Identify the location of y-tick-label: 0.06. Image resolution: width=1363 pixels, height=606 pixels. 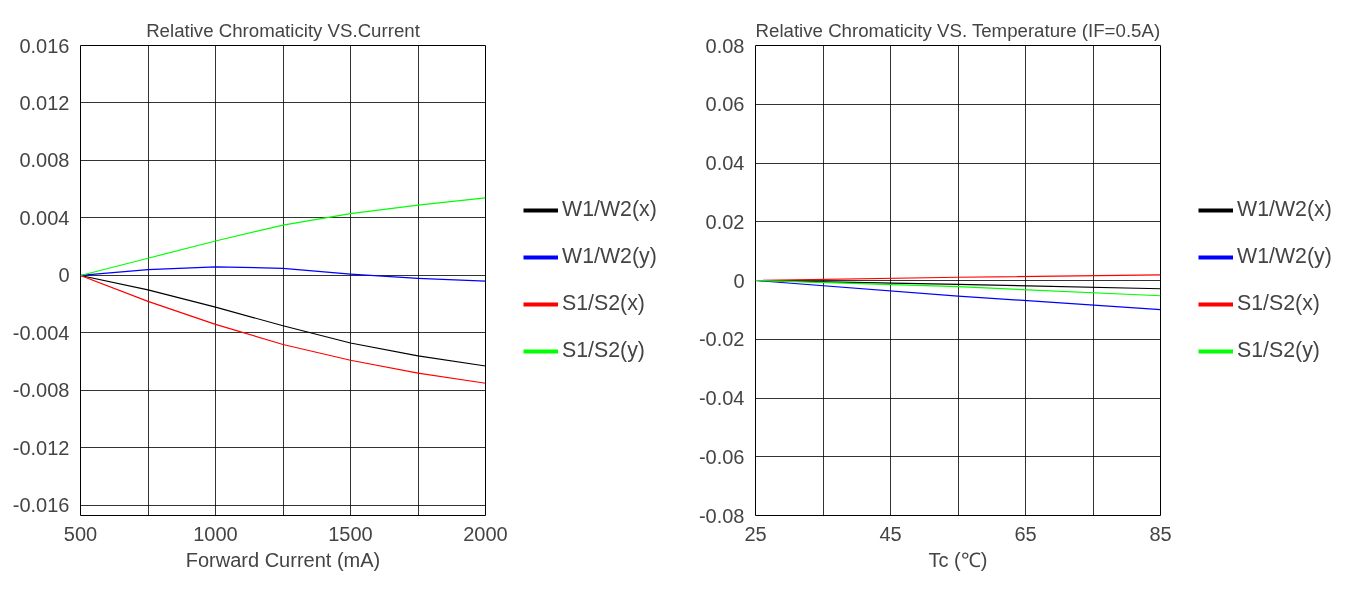
(725, 104).